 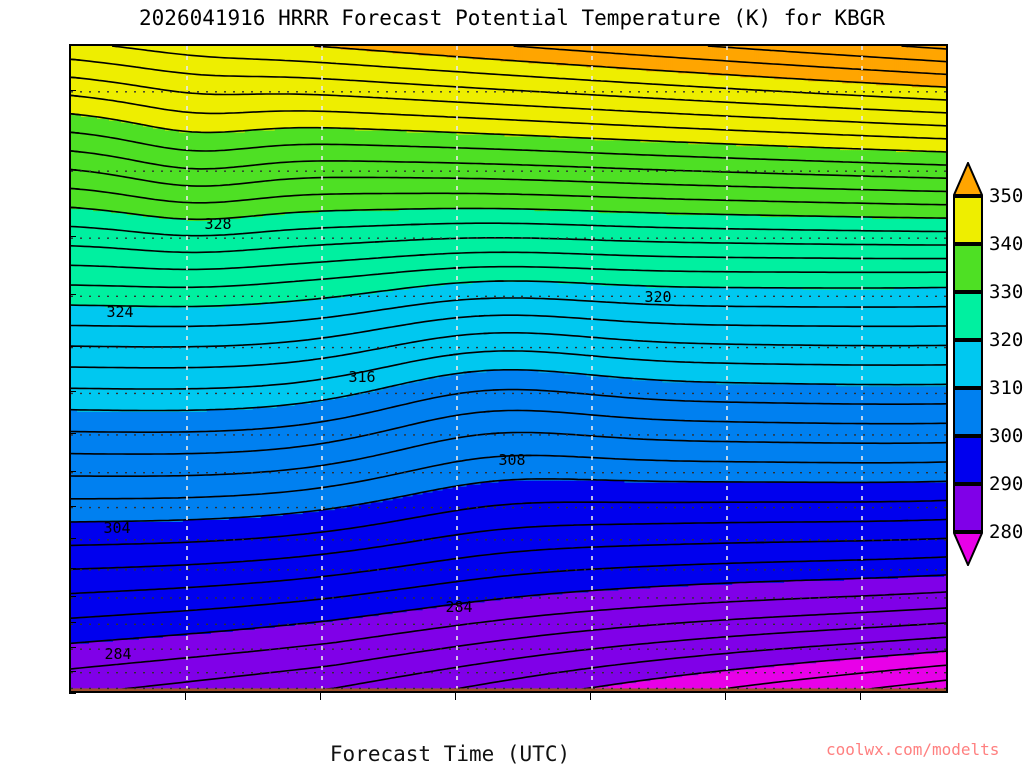 What do you see at coordinates (117, 528) in the screenshot?
I see `contour-label: 304` at bounding box center [117, 528].